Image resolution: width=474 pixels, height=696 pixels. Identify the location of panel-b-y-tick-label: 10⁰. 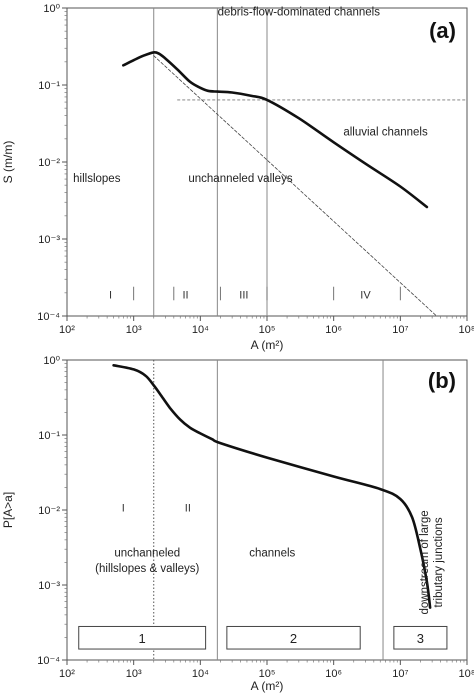
(51, 361).